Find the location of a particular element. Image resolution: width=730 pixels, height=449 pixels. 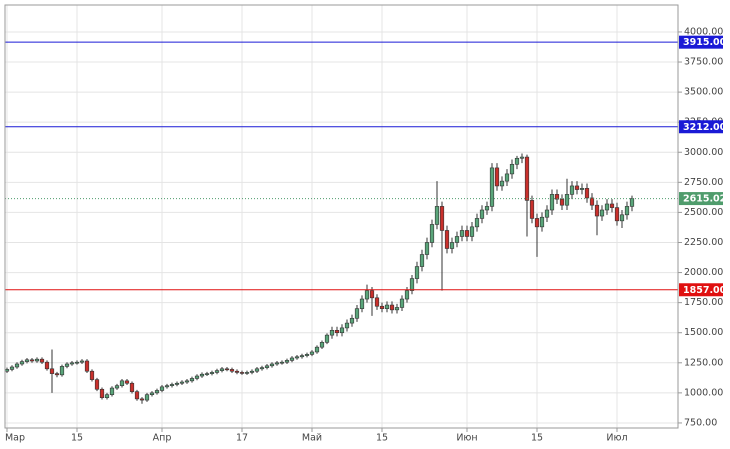

level-label: 3212.00 is located at coordinates (705, 127).